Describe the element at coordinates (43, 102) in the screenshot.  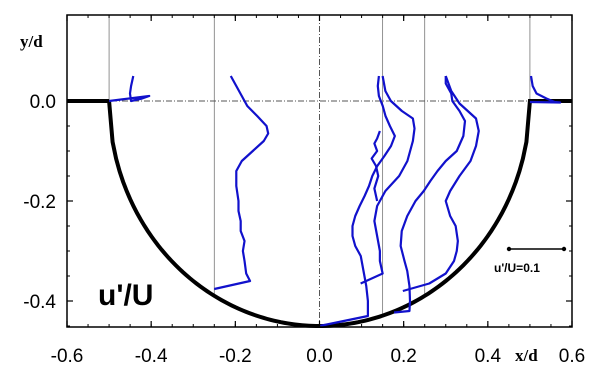
I see `y-tick-label: 0.0` at that location.